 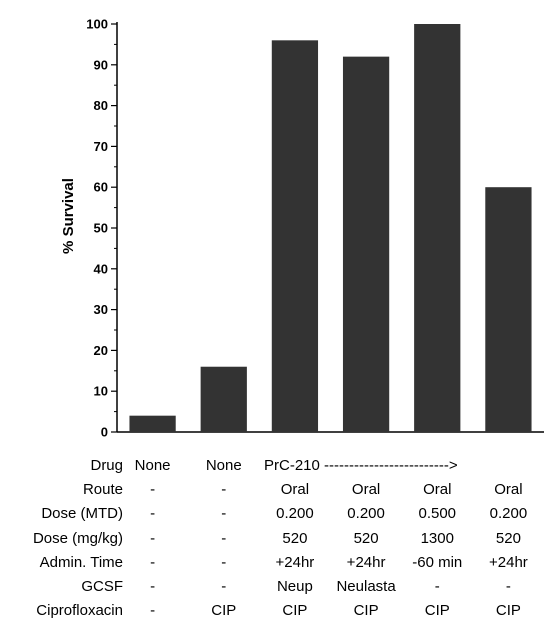 What do you see at coordinates (275, 490) in the screenshot?
I see `table-row: Route - - Oral Oral Oral Oral` at bounding box center [275, 490].